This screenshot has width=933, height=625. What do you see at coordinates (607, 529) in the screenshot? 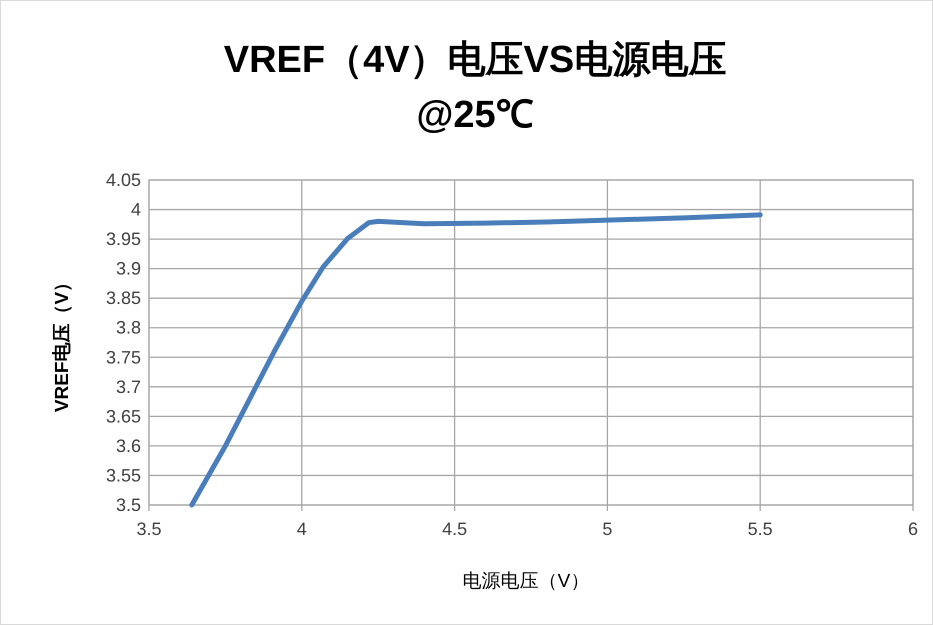
I see `x-tick-label: 5` at bounding box center [607, 529].